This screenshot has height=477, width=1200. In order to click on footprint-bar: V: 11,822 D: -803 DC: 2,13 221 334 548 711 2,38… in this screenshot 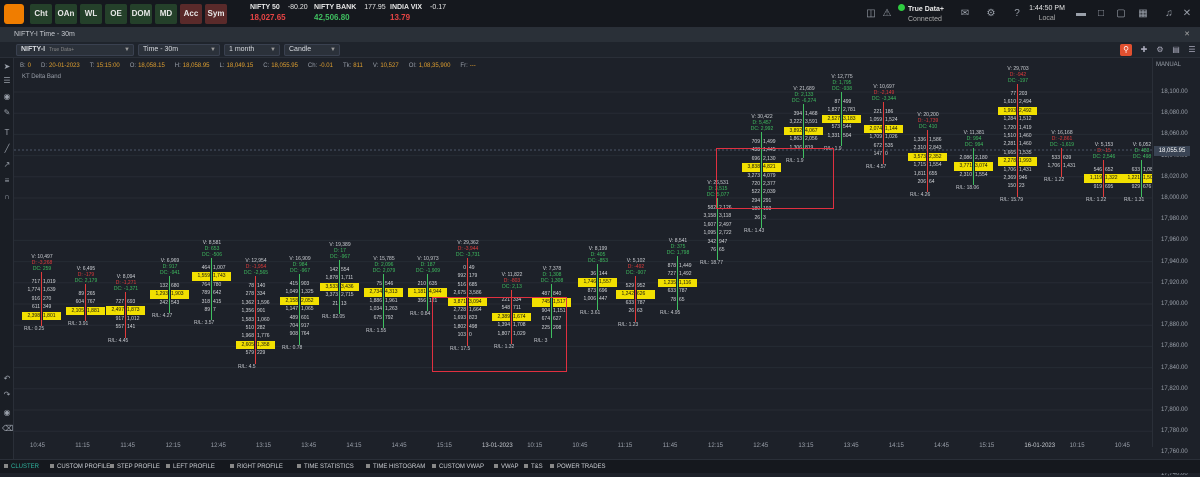, I will do `click(512, 311)`.